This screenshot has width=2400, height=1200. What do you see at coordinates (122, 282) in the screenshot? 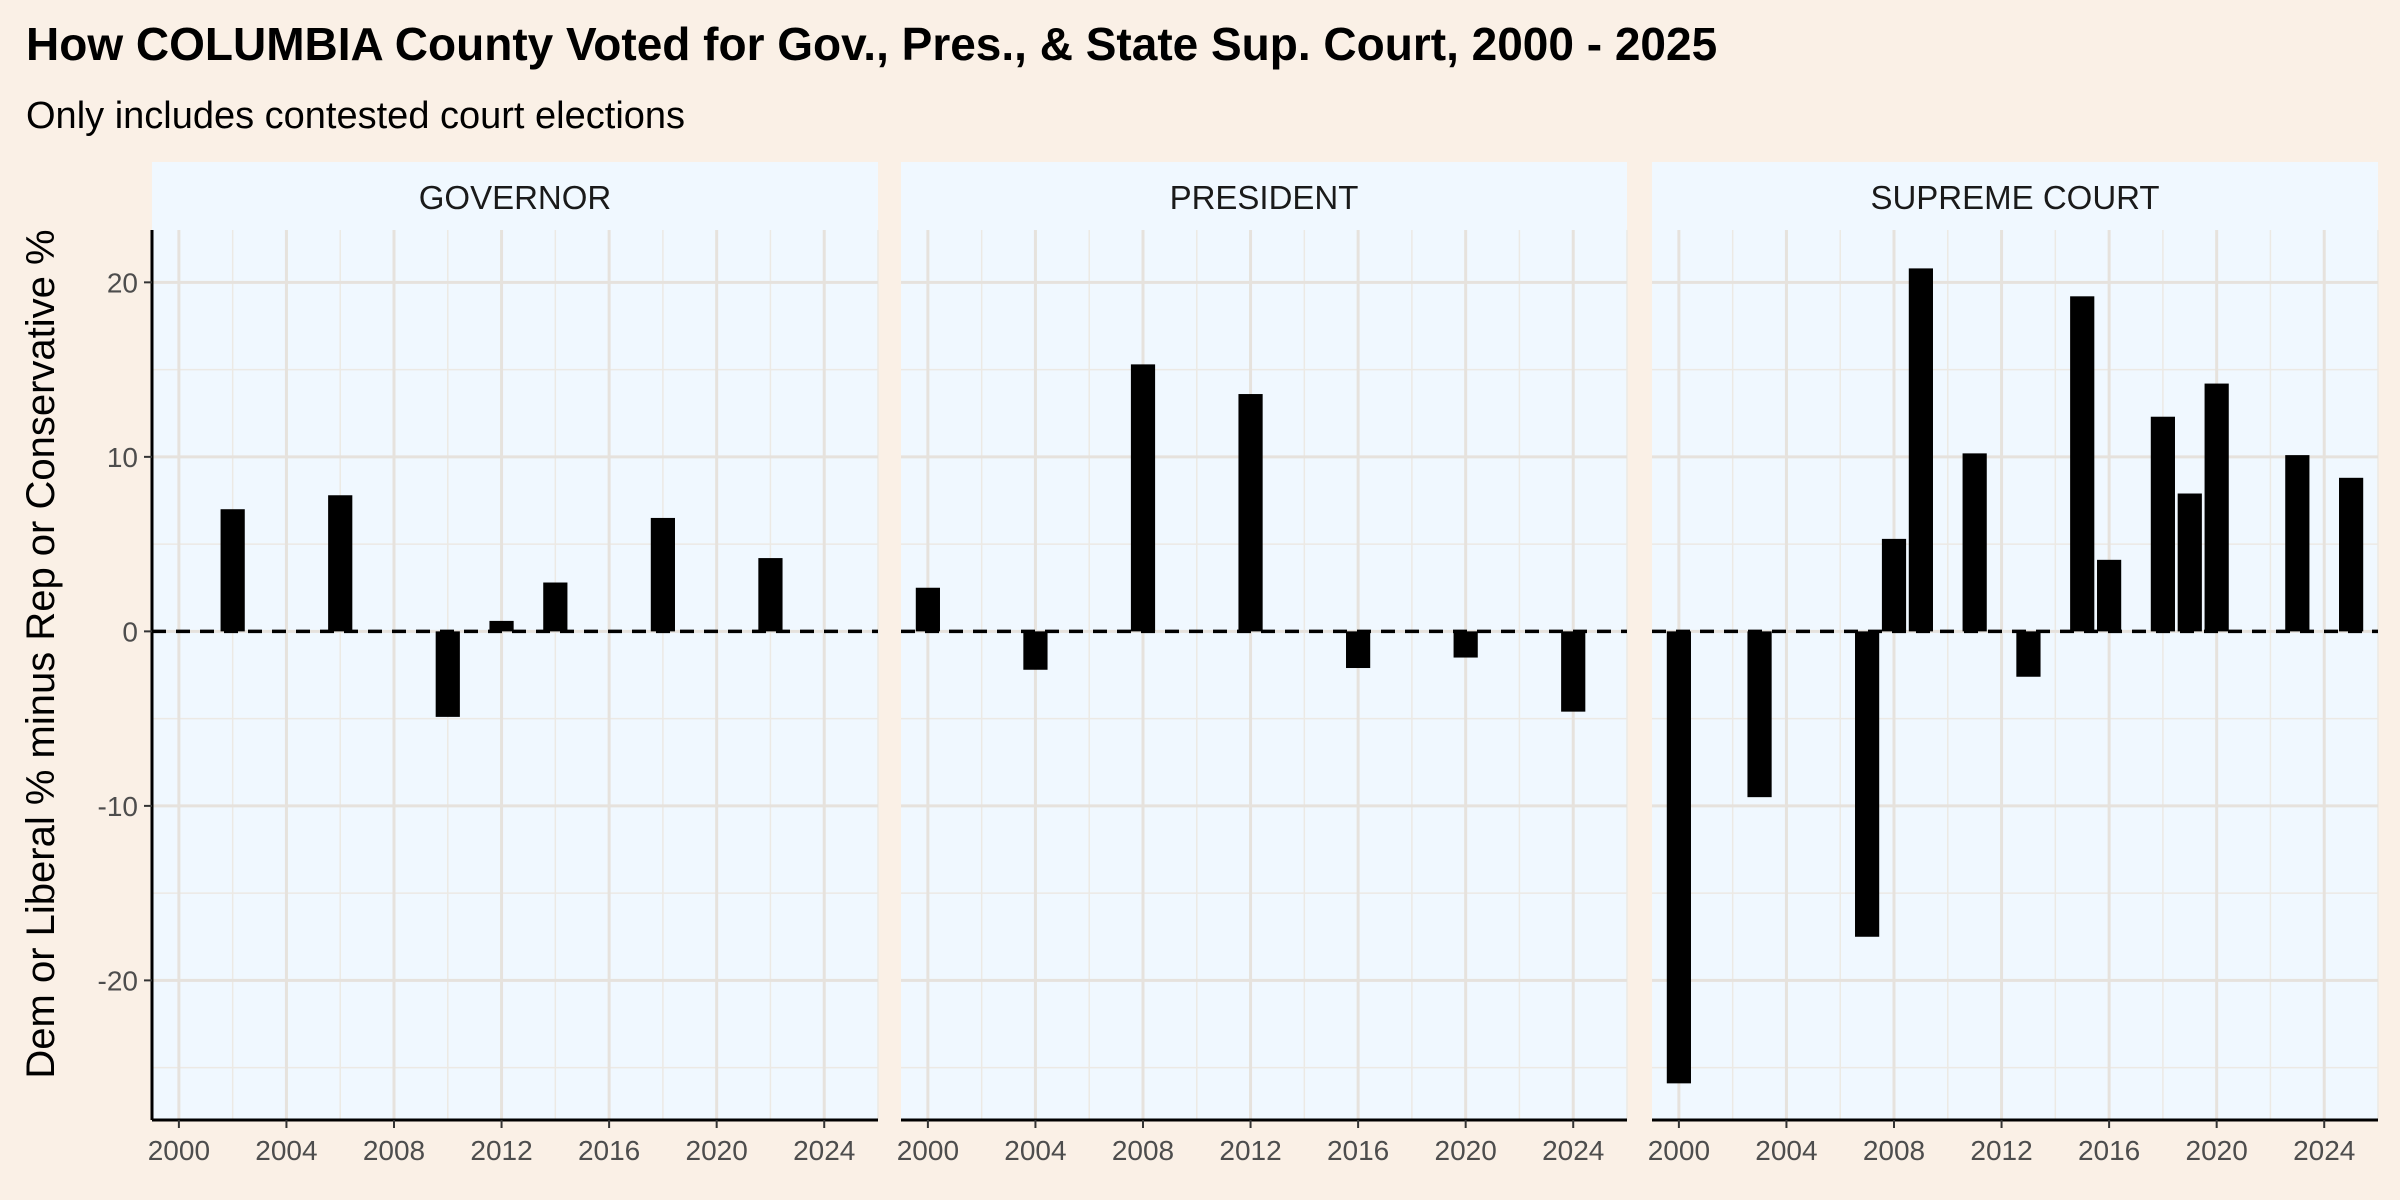
I see `y-tick-label: 20` at bounding box center [122, 282].